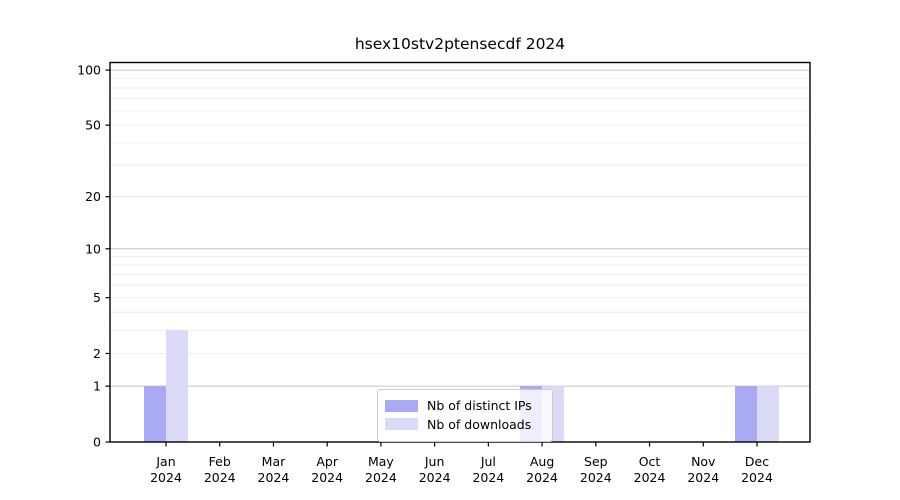 The image size is (900, 500). What do you see at coordinates (93, 125) in the screenshot?
I see `y-tick-label: 50` at bounding box center [93, 125].